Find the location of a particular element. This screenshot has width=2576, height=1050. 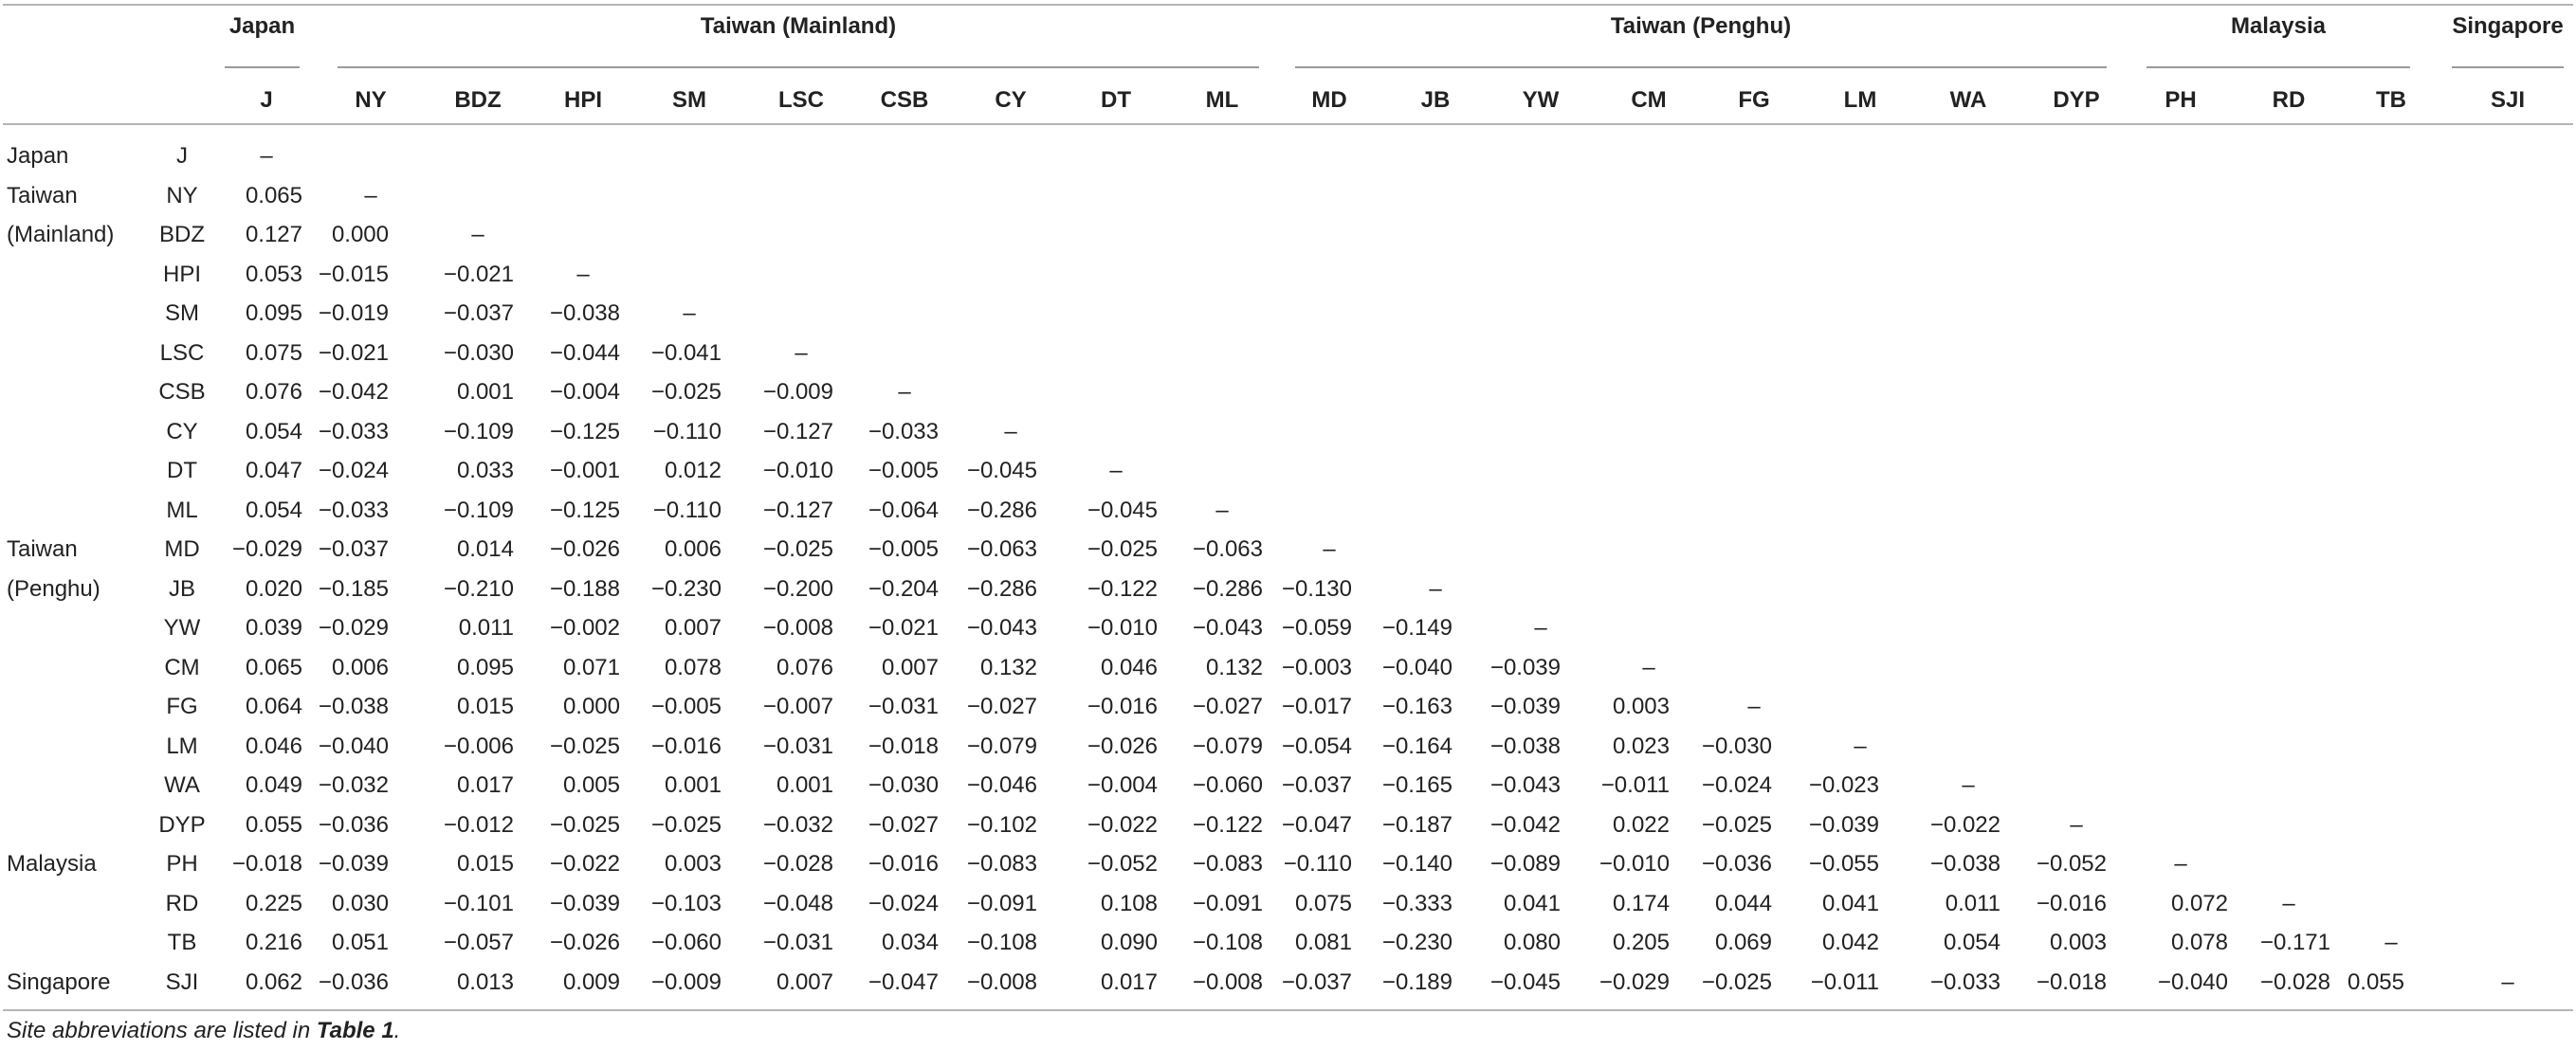

table-cell: −0.127 is located at coordinates (797, 510).